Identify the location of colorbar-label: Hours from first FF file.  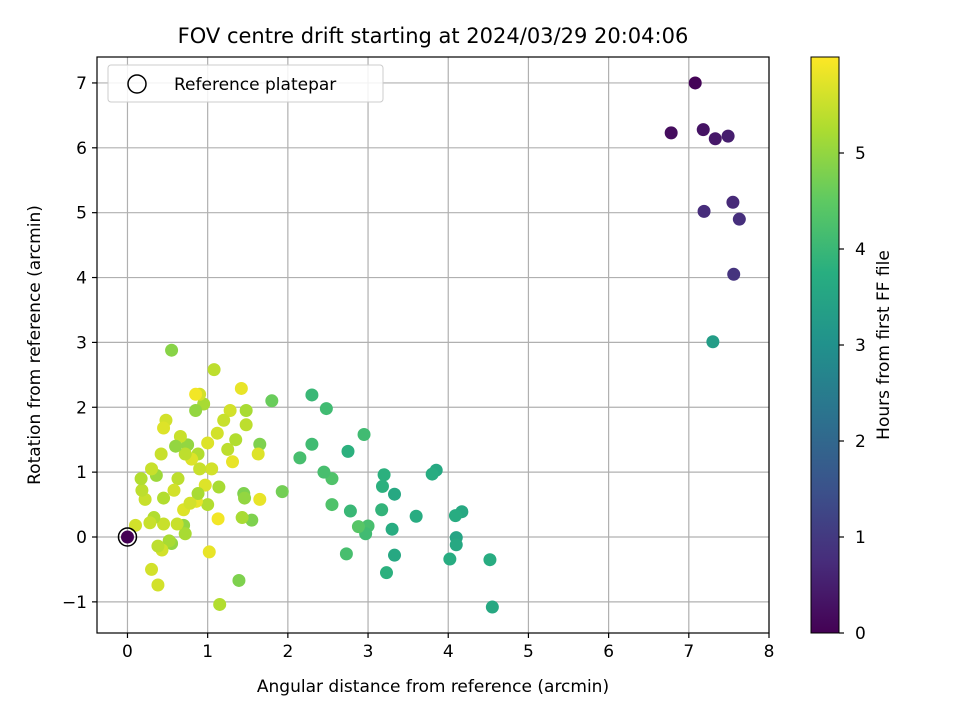
(884, 345).